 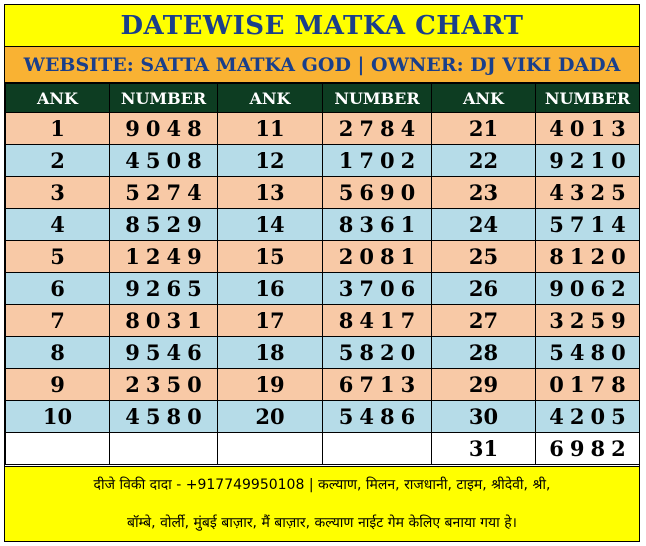 I want to click on number-cell: 9265, so click(x=163, y=288).